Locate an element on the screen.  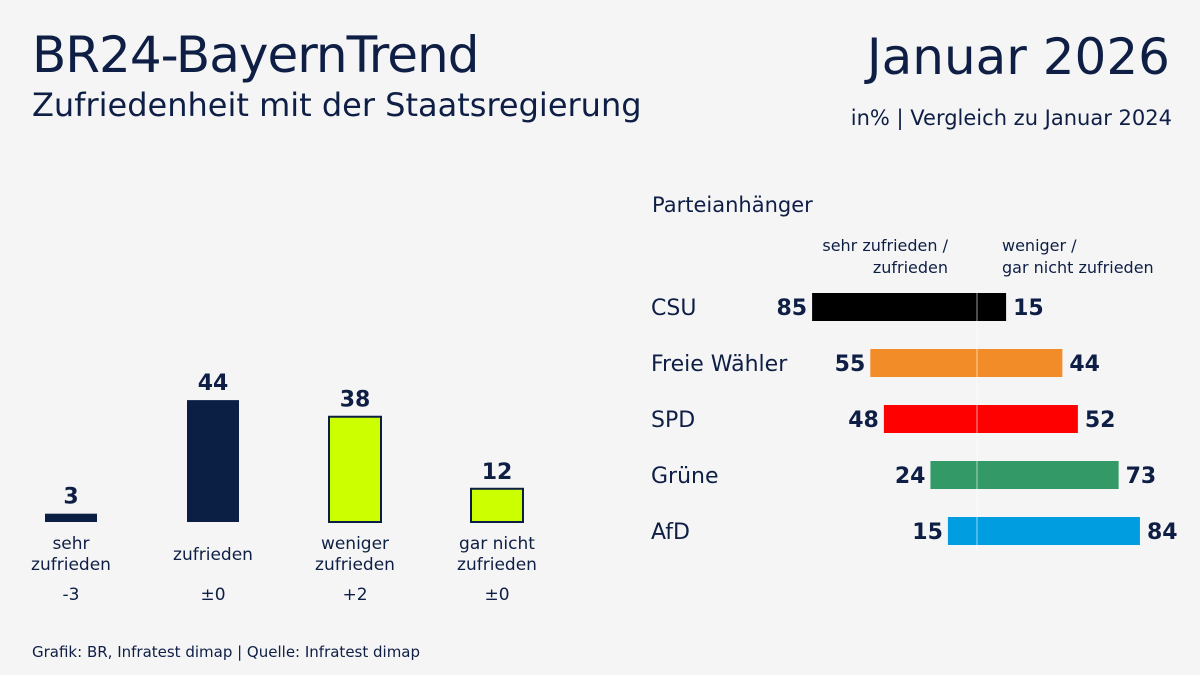
data-label-dissatisfied: 15 is located at coordinates (1028, 308).